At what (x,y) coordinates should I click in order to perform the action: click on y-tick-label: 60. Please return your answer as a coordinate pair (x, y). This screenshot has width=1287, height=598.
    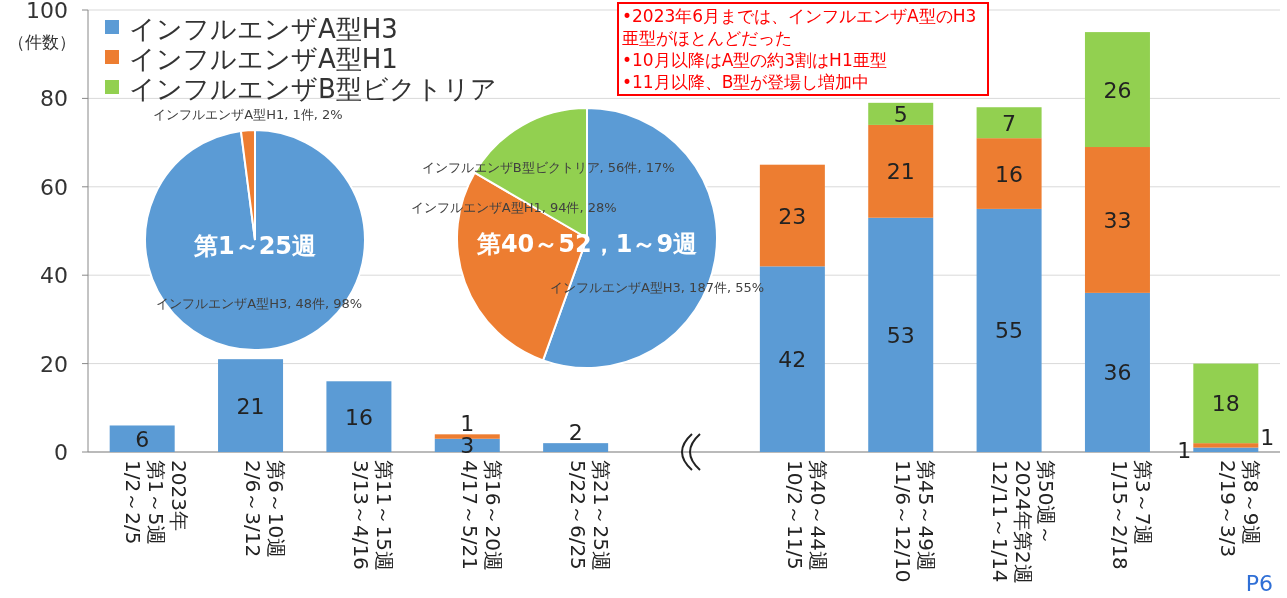
    Looking at the image, I should click on (54, 187).